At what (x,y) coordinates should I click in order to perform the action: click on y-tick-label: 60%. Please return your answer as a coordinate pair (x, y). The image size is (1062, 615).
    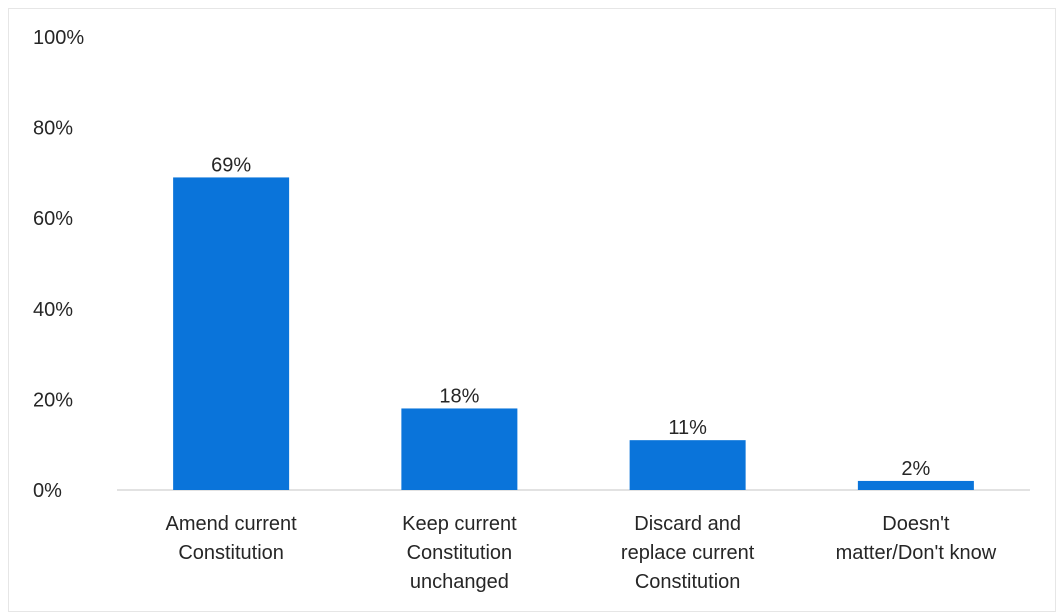
    Looking at the image, I should click on (53, 219).